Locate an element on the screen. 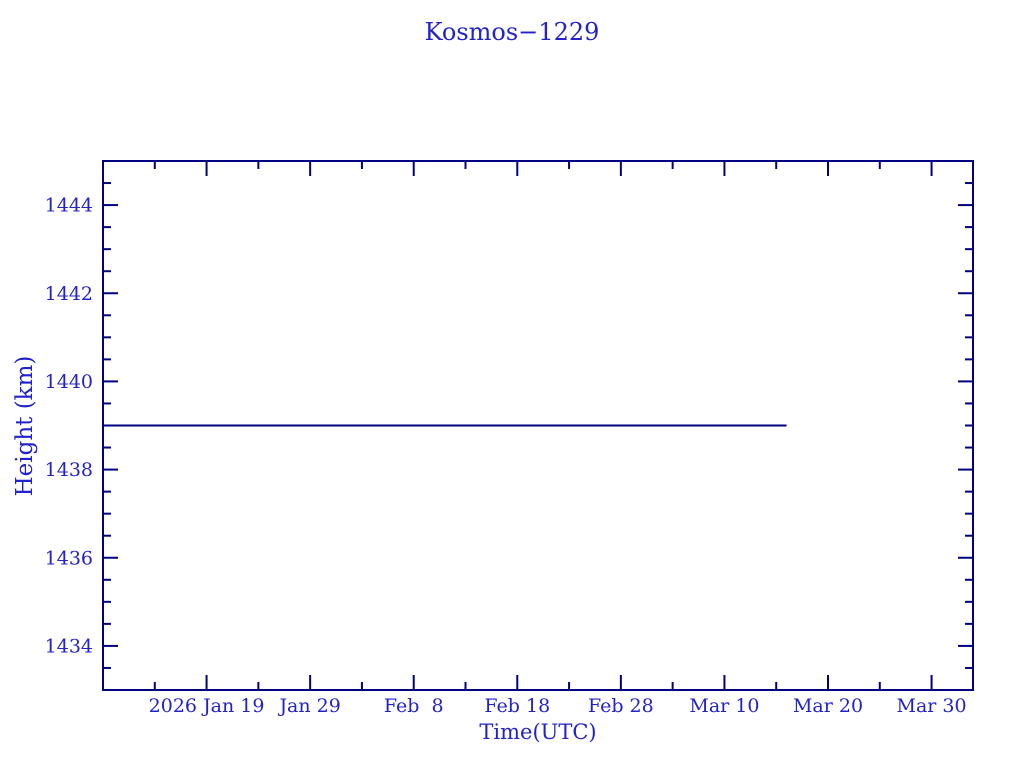 The width and height of the screenshot is (1024, 768). x-tick-label: Feb 18 is located at coordinates (517, 706).